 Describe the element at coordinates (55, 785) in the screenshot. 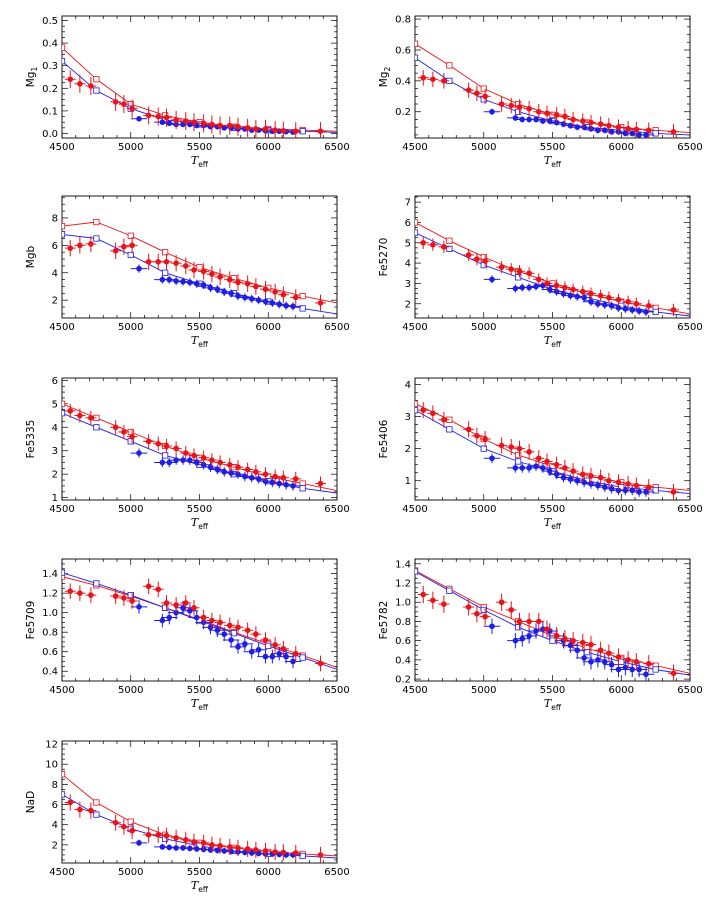

I see `y-tick-label: 8` at that location.